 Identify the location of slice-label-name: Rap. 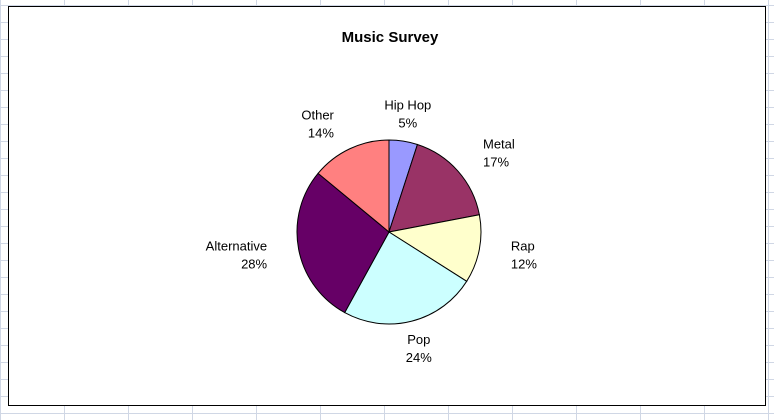
(523, 246).